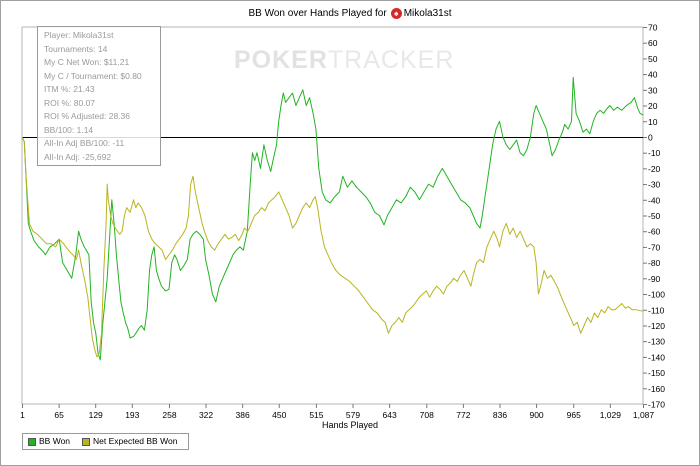  What do you see at coordinates (654, 200) in the screenshot?
I see `y-tick-label: -40` at bounding box center [654, 200].